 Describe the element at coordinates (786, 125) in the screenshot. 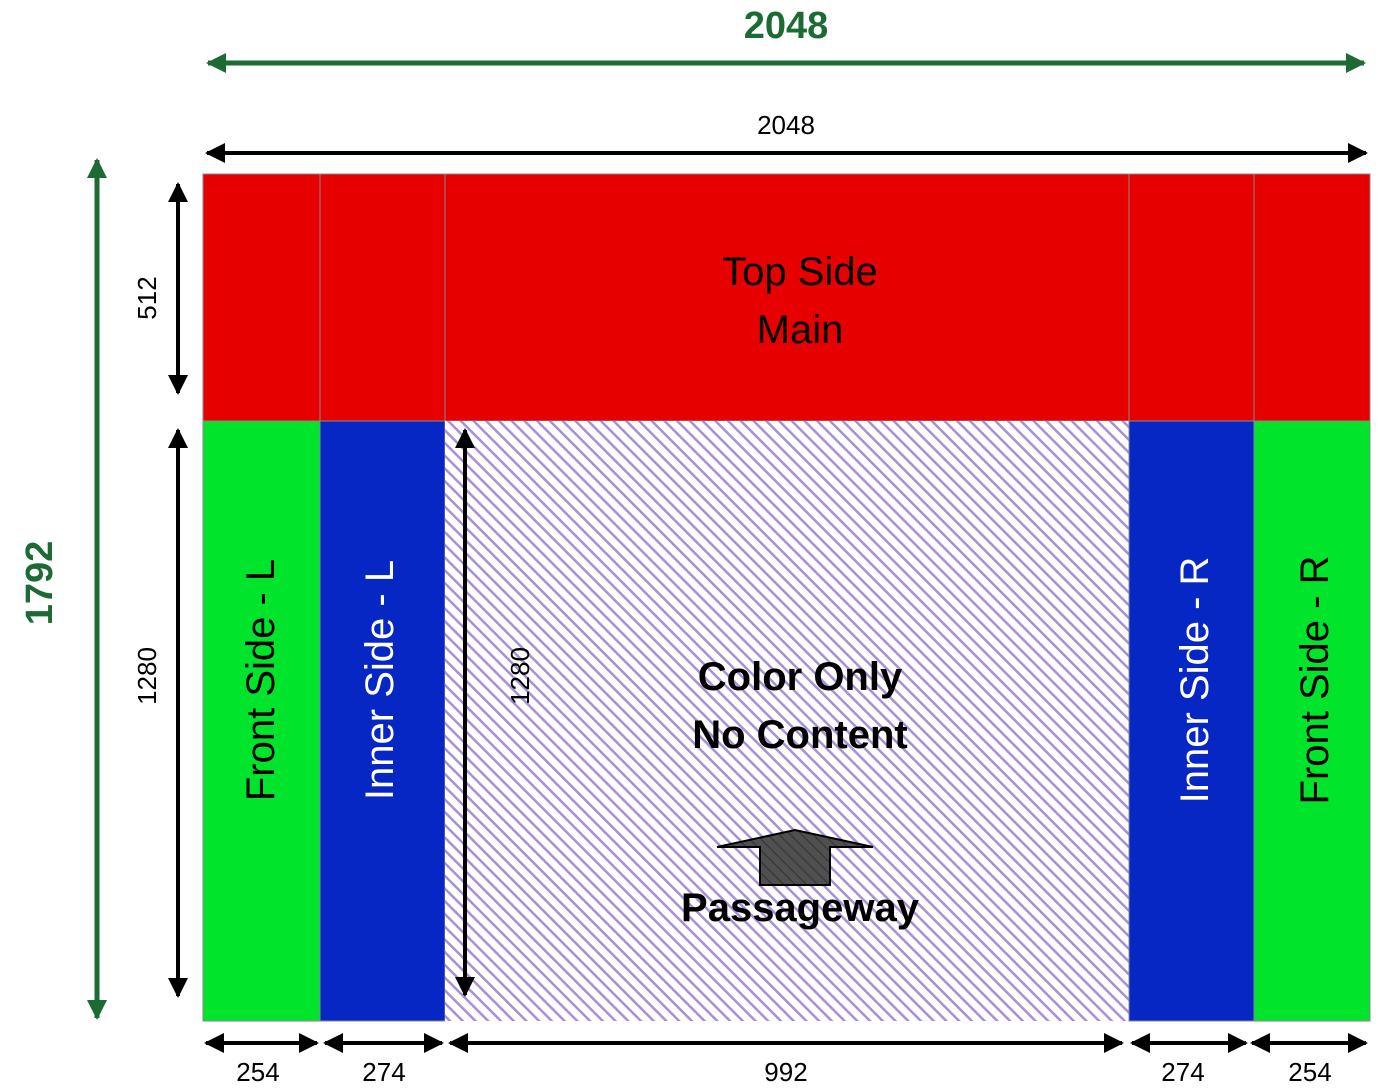

I see `inner-width-label: 2048` at that location.